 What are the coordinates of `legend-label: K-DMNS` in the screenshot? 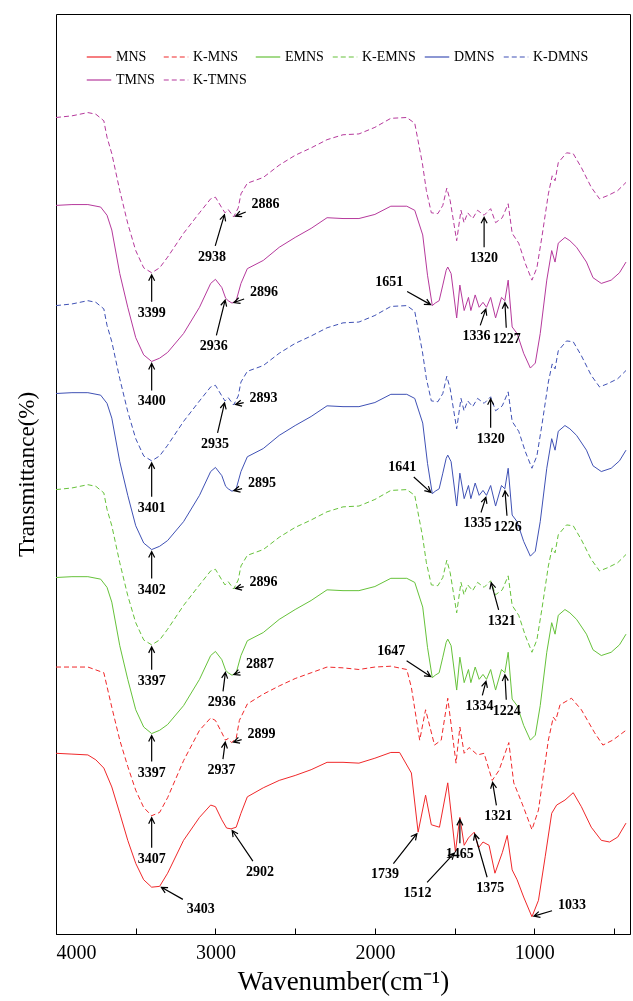 It's located at (561, 56).